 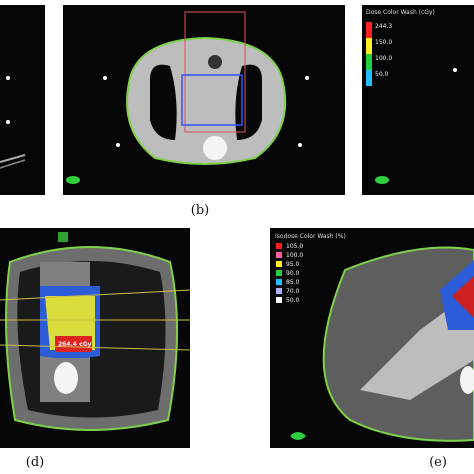 What do you see at coordinates (310, 236) in the screenshot?
I see `legend-title: Isodose Color Wash (%)` at bounding box center [310, 236].